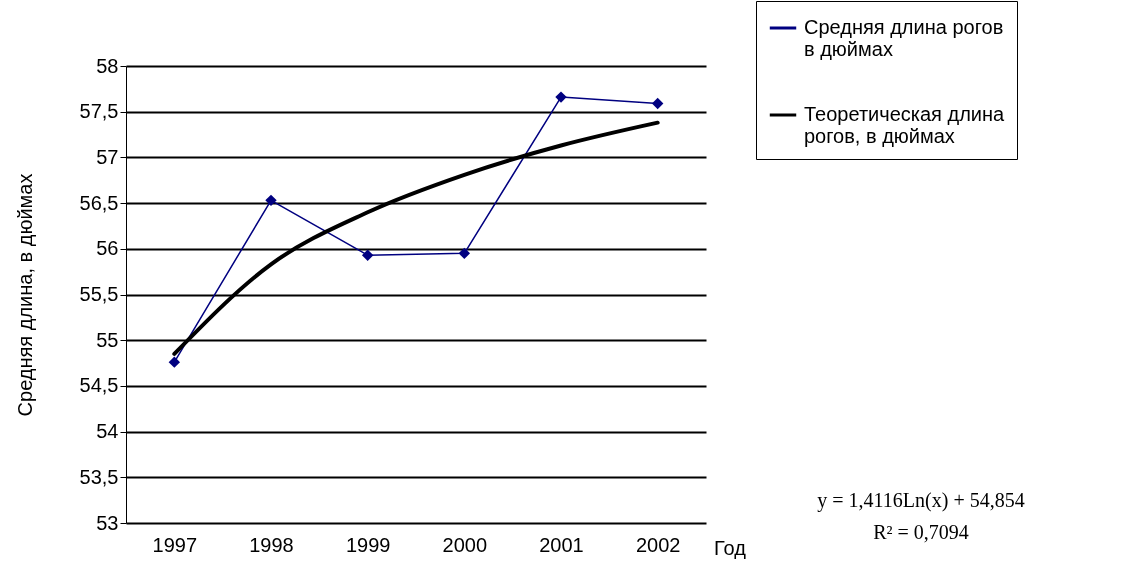 The width and height of the screenshot is (1123, 577). I want to click on y-tick-label: 58, so click(107, 65).